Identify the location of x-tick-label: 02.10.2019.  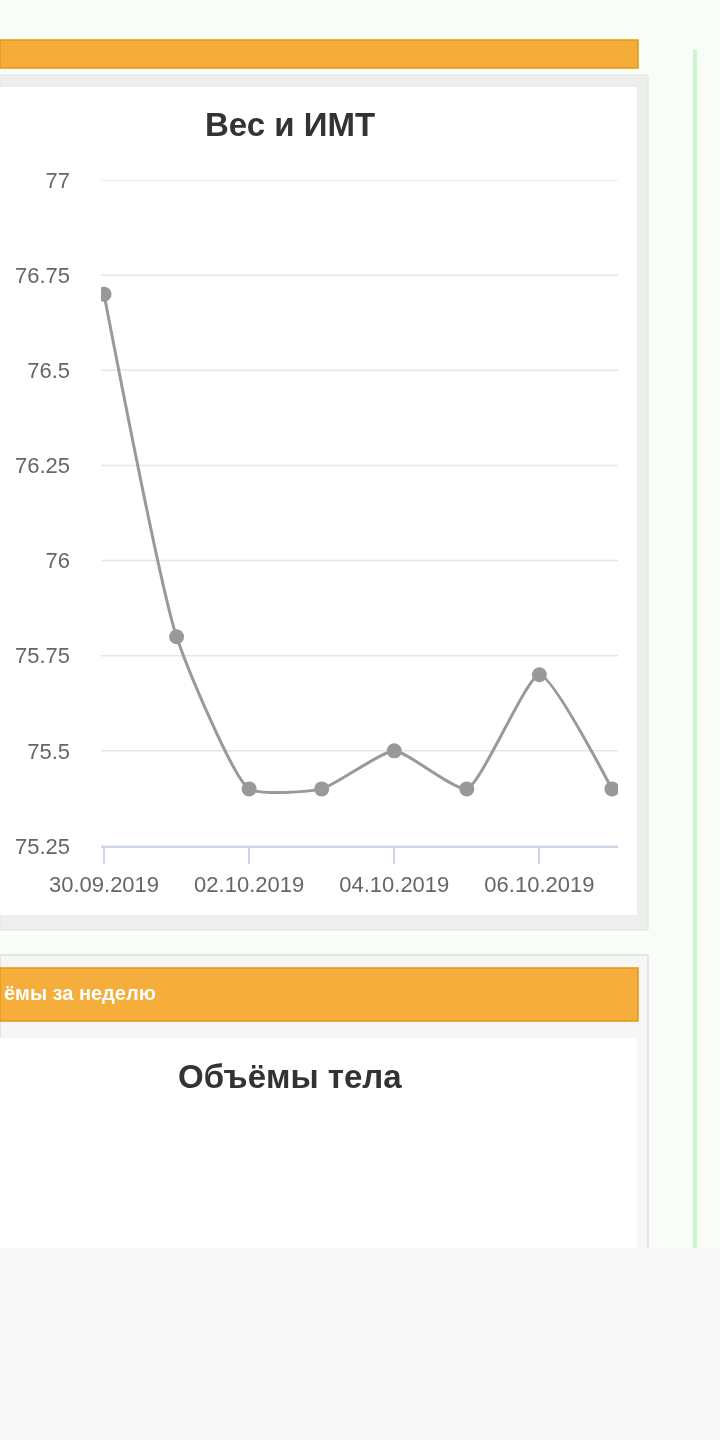
(249, 885).